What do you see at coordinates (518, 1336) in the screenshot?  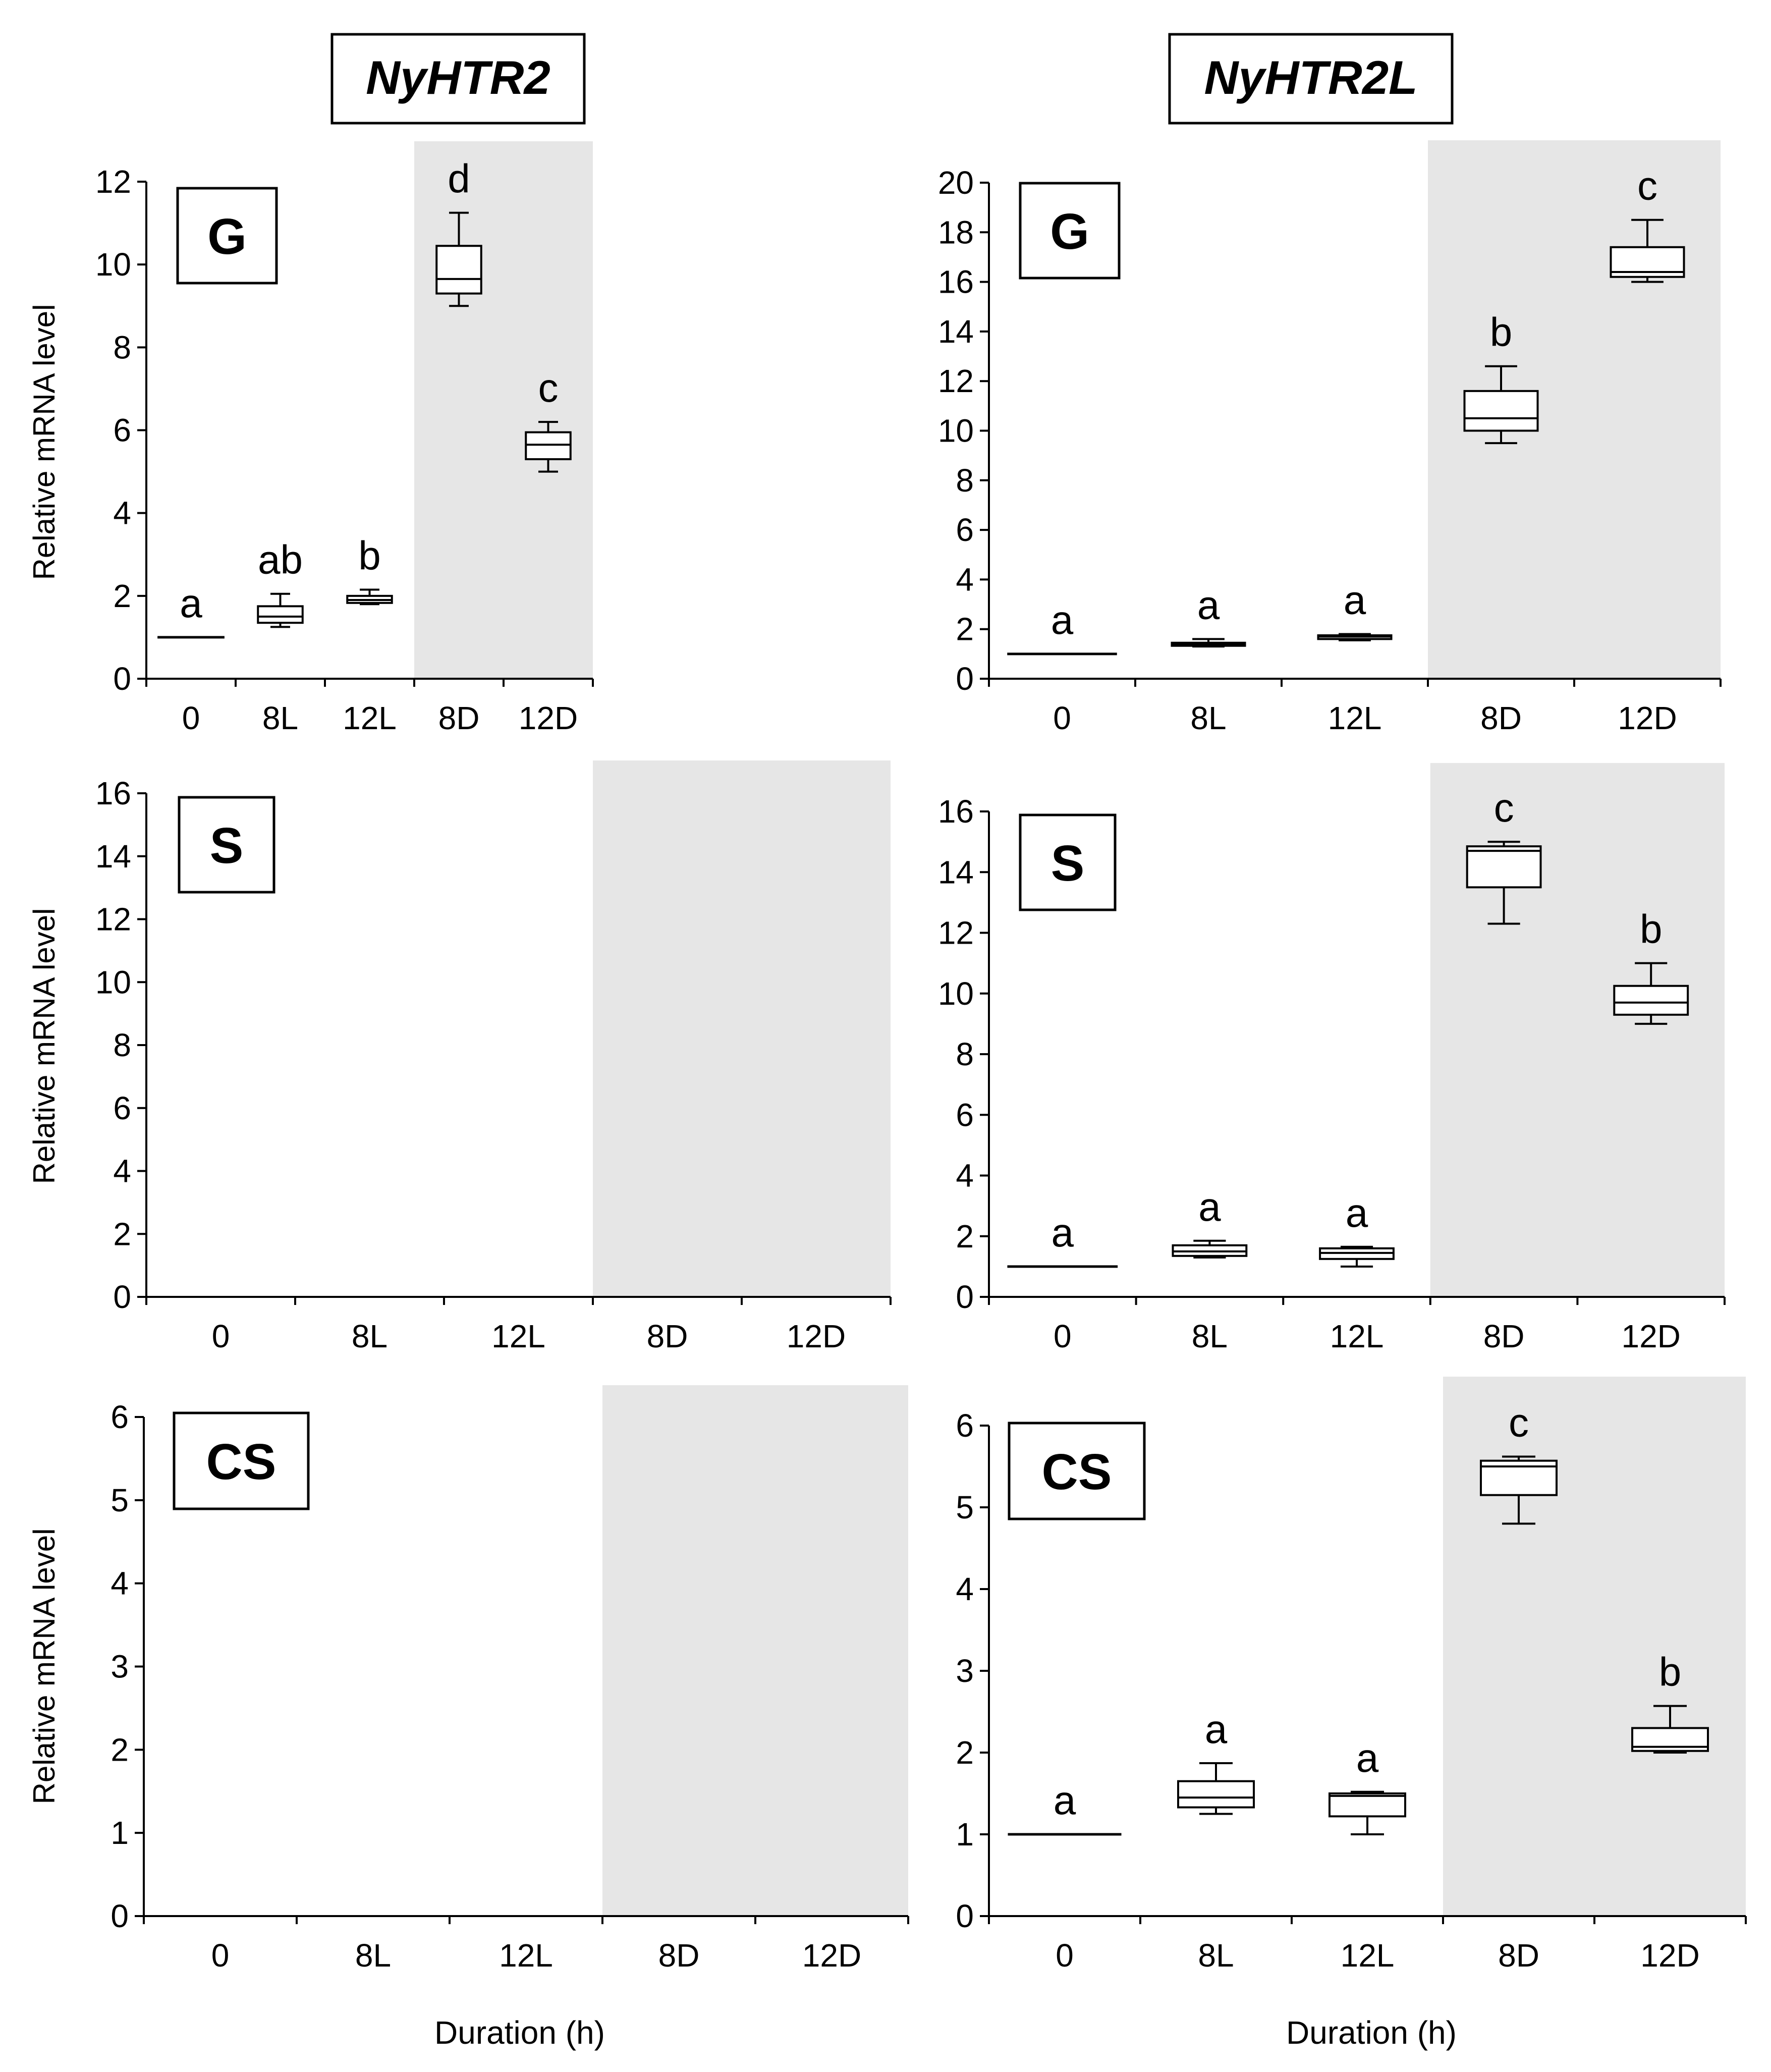 I see `x-category-label-s-left: 12L` at bounding box center [518, 1336].